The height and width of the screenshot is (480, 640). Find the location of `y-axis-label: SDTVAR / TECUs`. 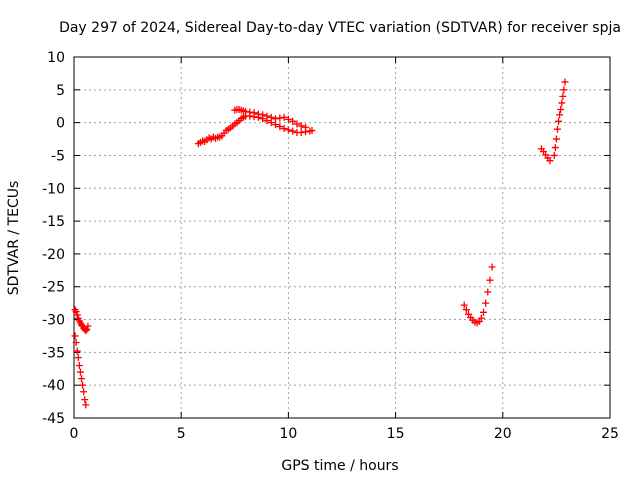

y-axis-label: SDTVAR / TECUs is located at coordinates (14, 238).